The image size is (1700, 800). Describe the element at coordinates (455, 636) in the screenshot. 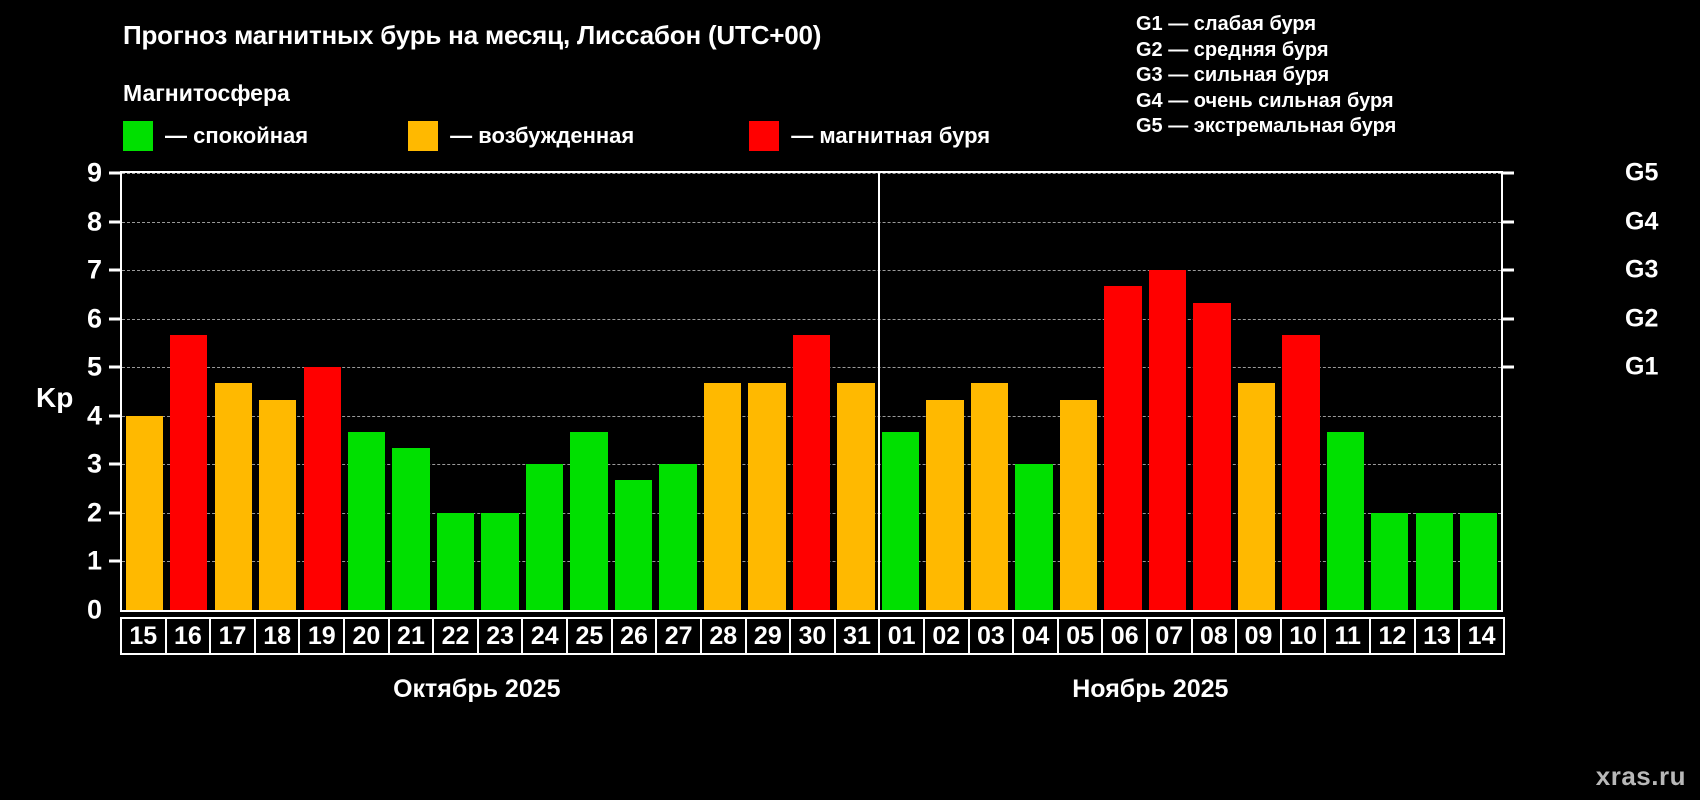

I see `day-label-22: 22` at that location.